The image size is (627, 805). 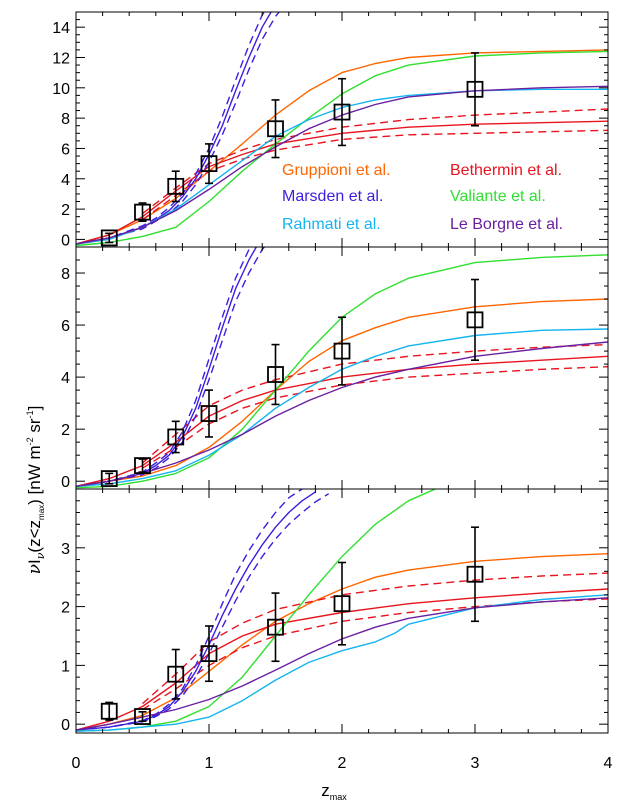 I want to click on legend-entry-le-borgne: Le Borgne et al., so click(x=506, y=224).